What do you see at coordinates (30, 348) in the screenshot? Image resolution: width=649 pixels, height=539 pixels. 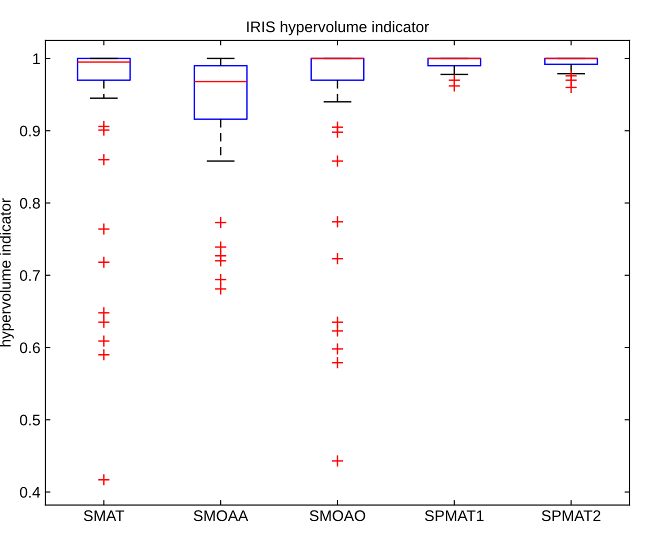 I see `y-tick-label: 0.6` at bounding box center [30, 348].